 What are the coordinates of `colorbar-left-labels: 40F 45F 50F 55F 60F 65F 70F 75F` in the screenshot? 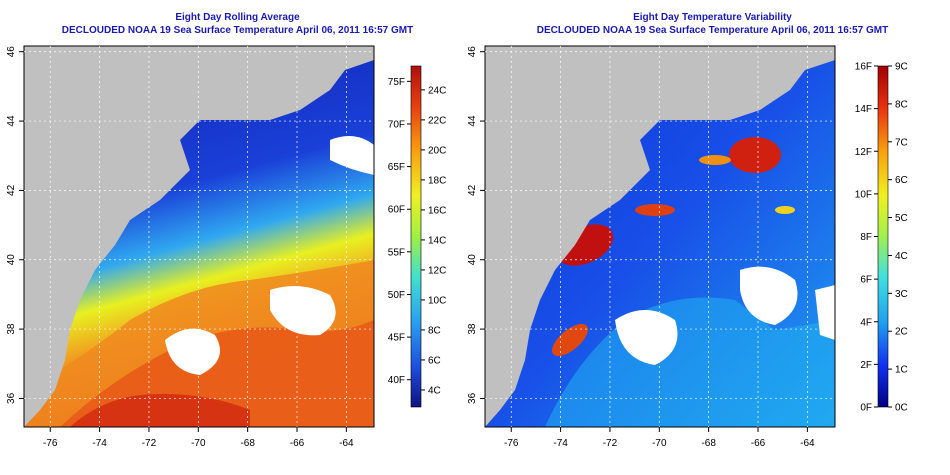 It's located at (399, 231).